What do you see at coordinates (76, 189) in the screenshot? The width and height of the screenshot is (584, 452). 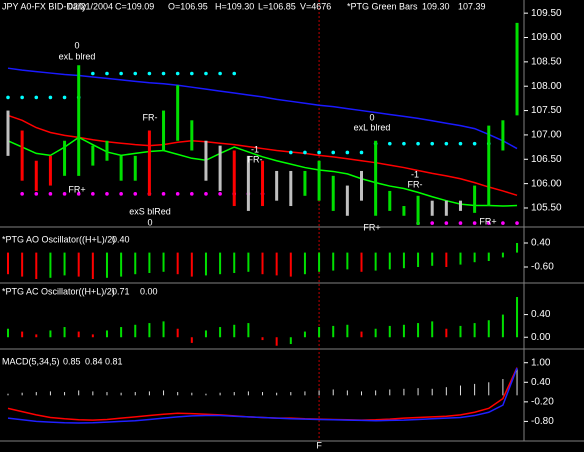 I see `annotation: FR+` at bounding box center [76, 189].